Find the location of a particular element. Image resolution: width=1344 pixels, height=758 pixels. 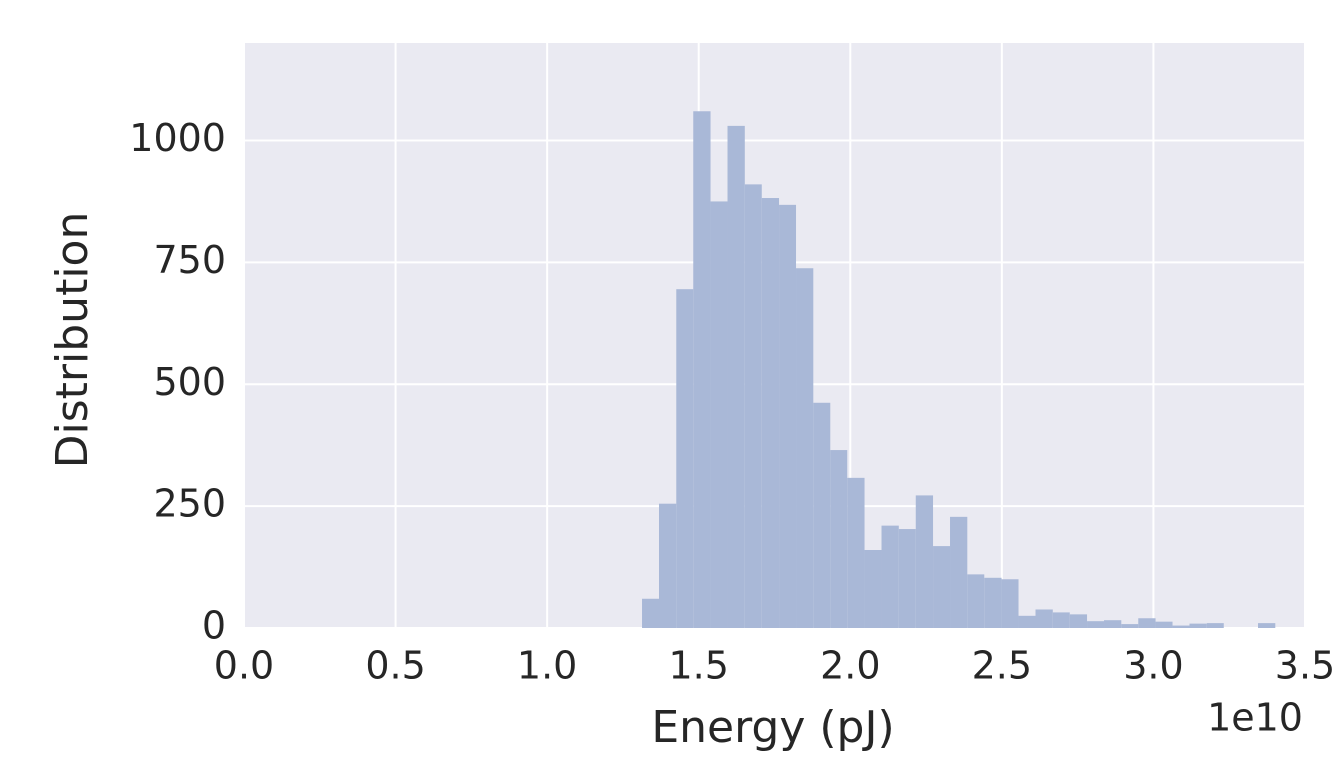

y-tick-label: 500 is located at coordinates (189, 382).